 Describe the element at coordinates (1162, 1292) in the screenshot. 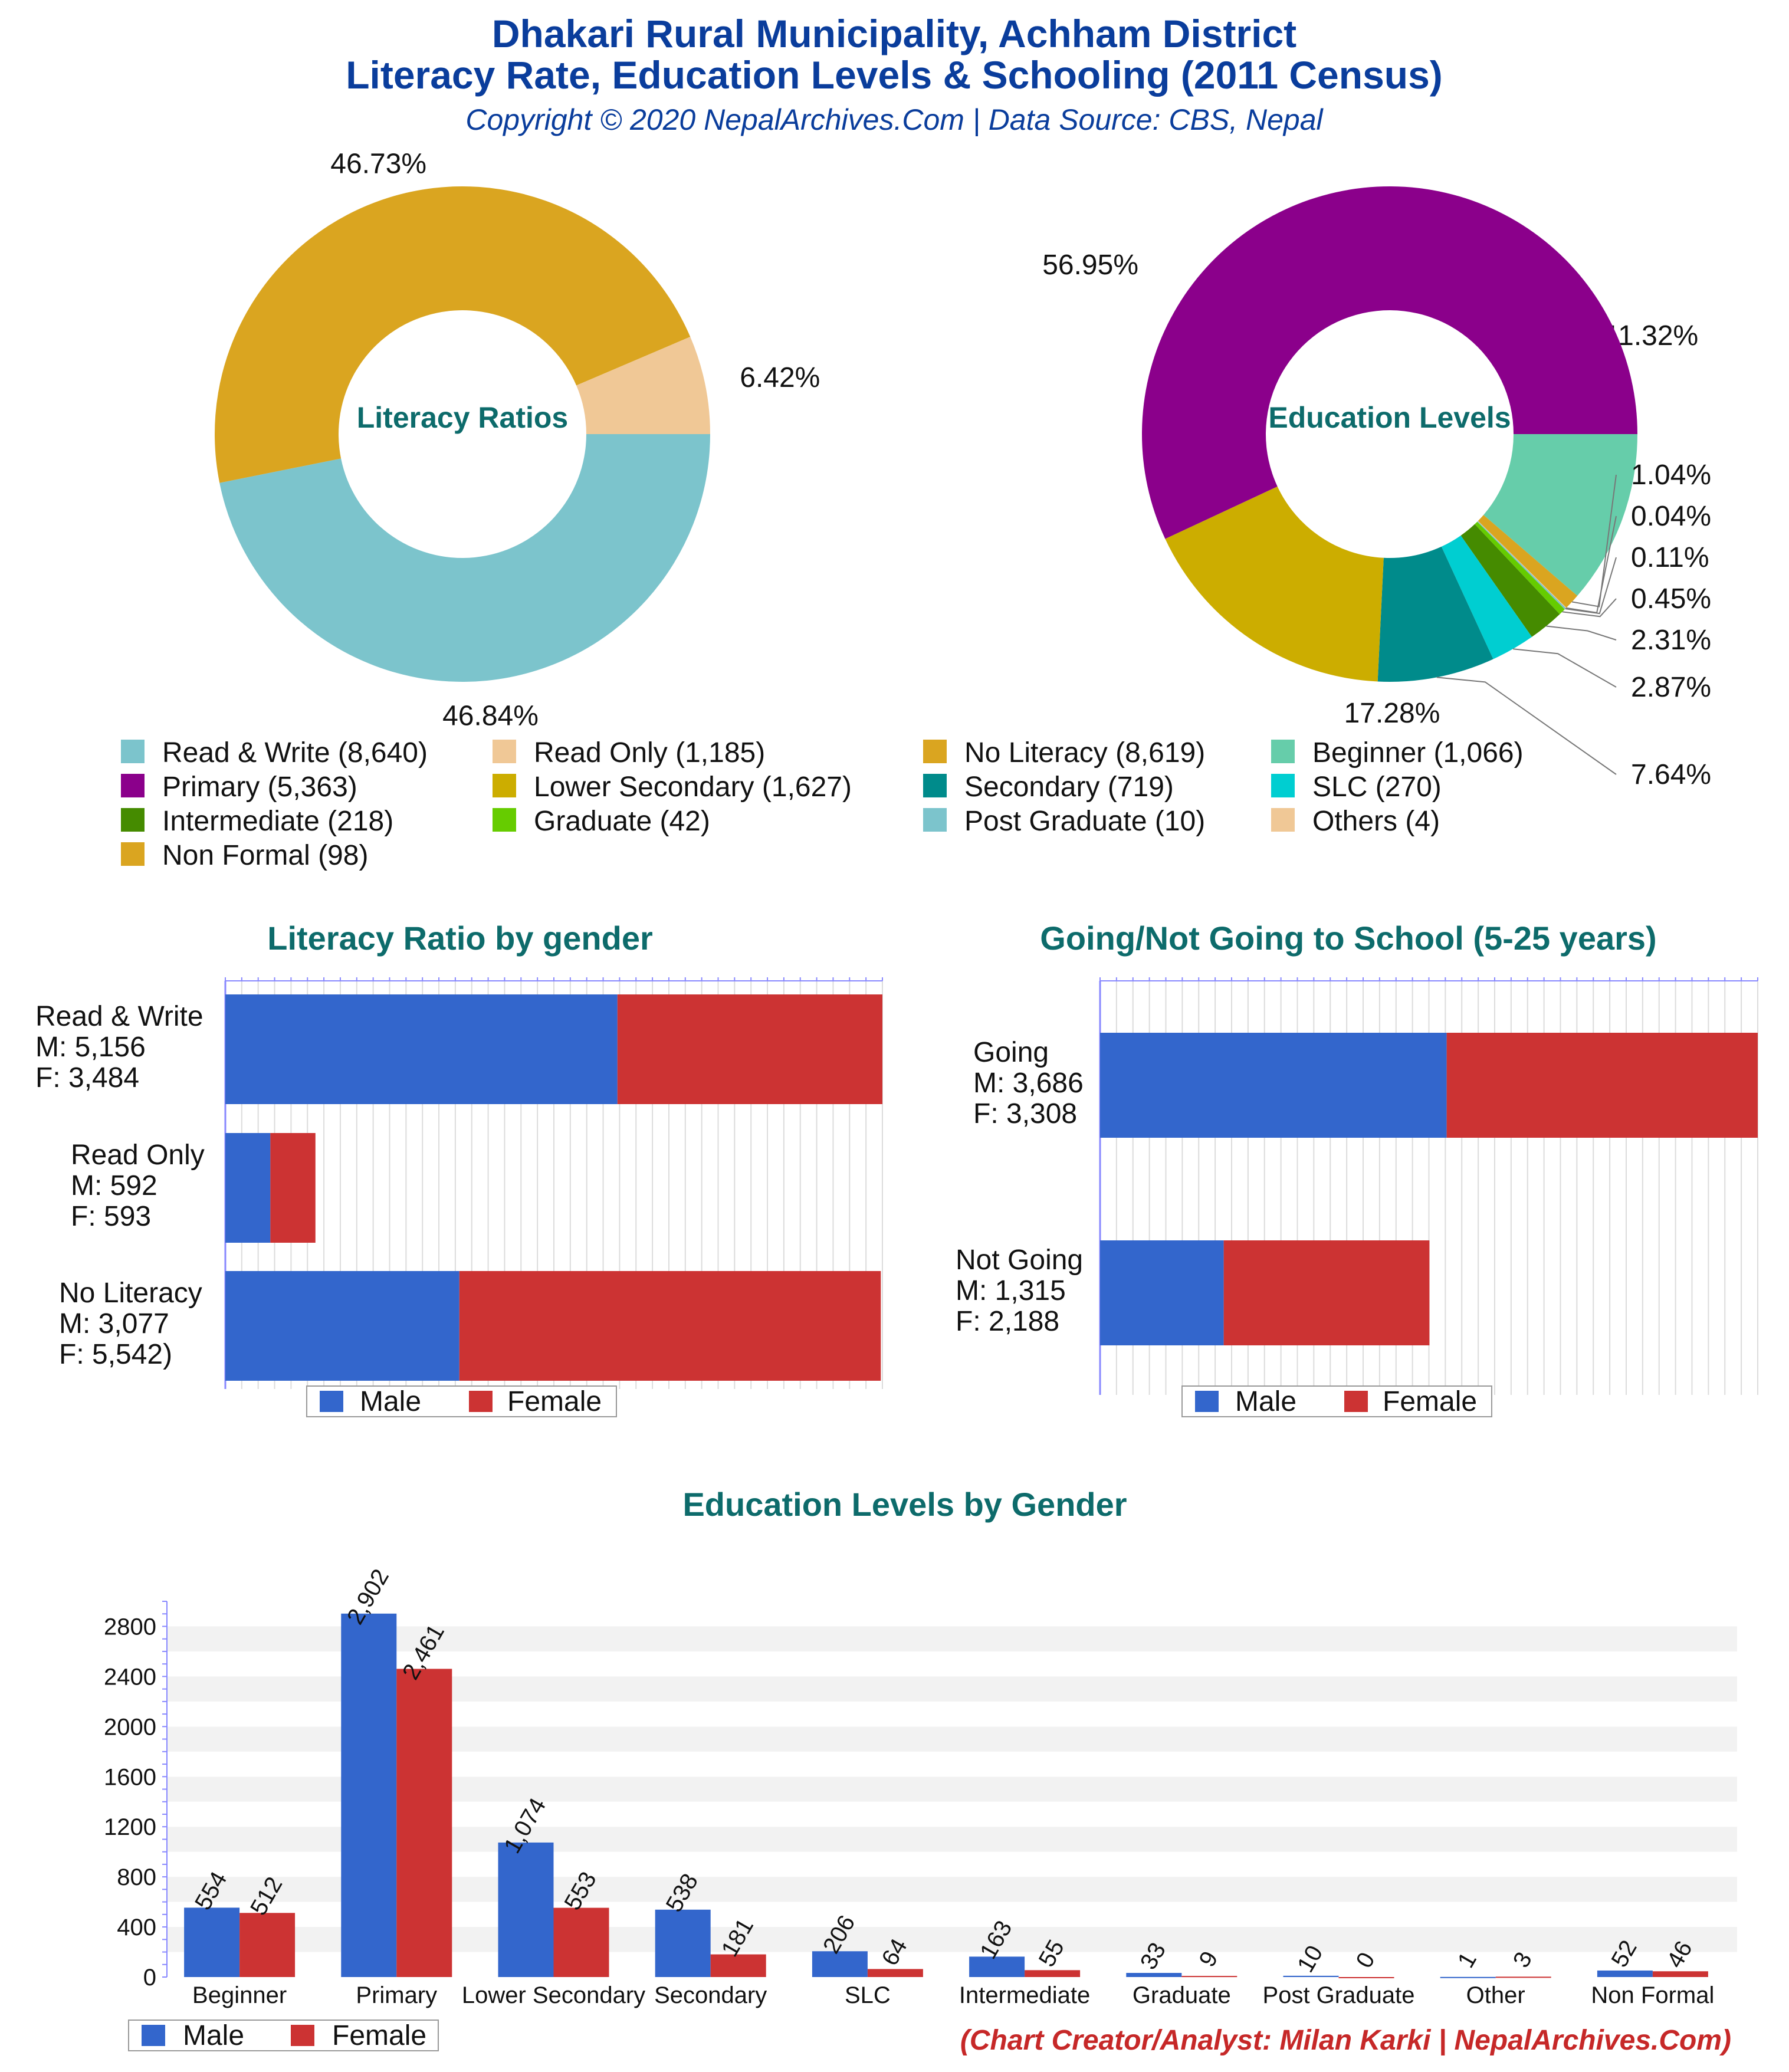

I see `bar-male-not-going` at that location.